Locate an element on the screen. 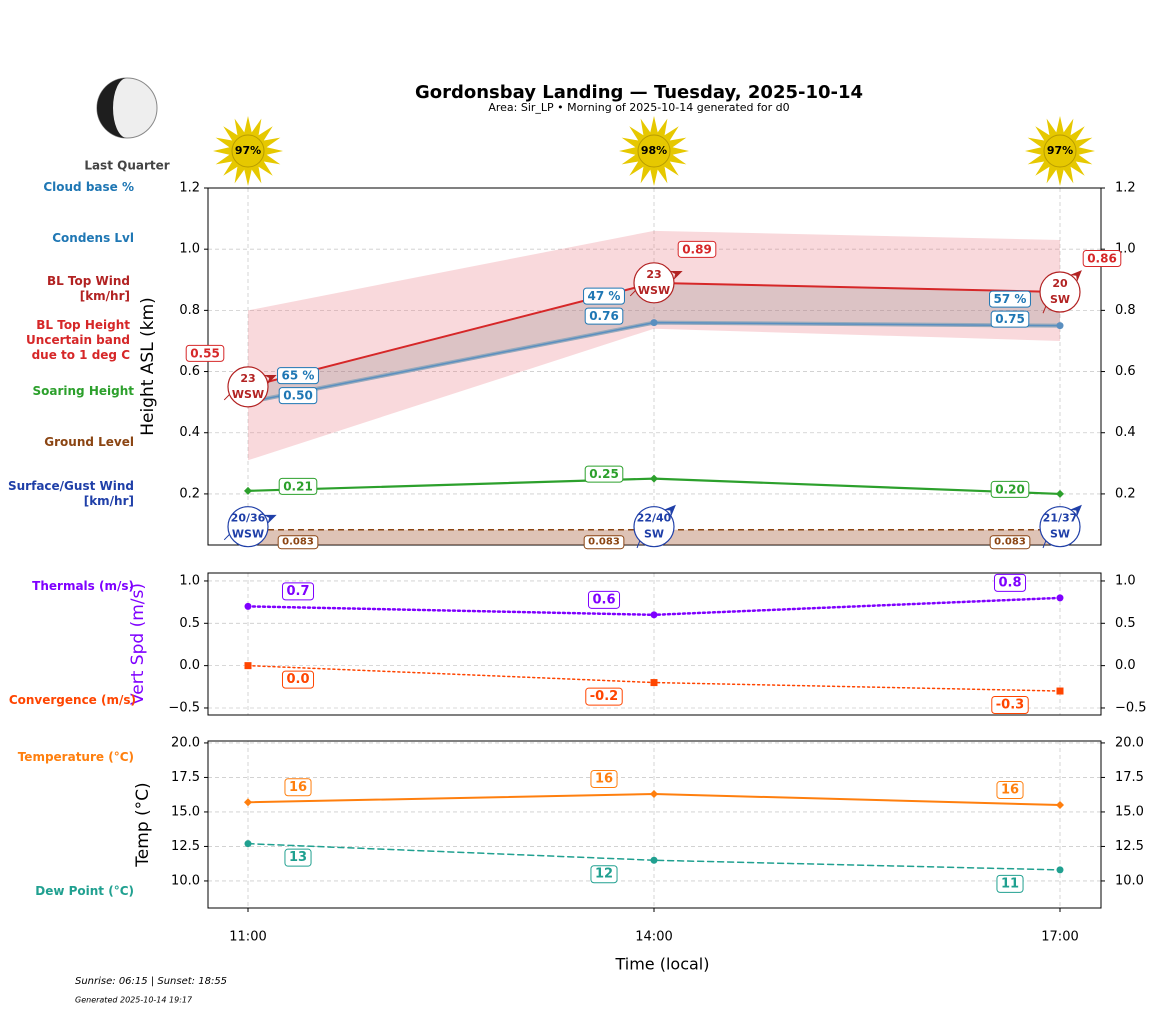 The width and height of the screenshot is (1157, 1011). data-label: 0.0 is located at coordinates (298, 679).